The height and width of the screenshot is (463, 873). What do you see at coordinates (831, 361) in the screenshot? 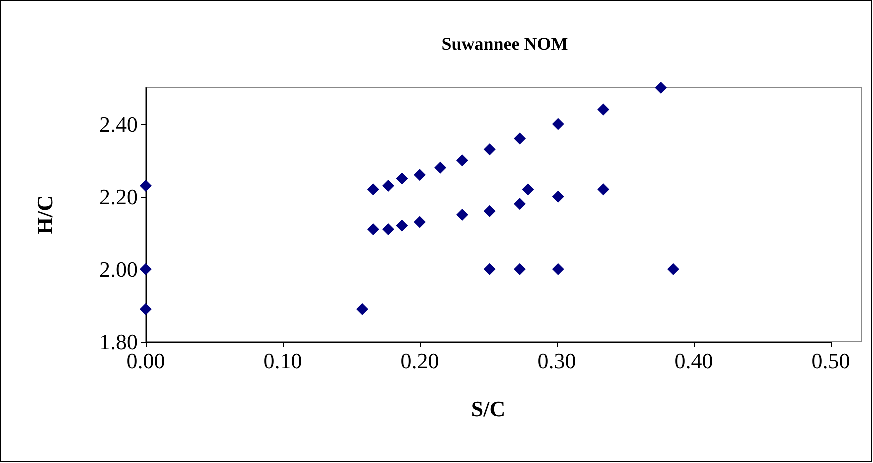
I see `x-tick-label: 0.50` at bounding box center [831, 361].